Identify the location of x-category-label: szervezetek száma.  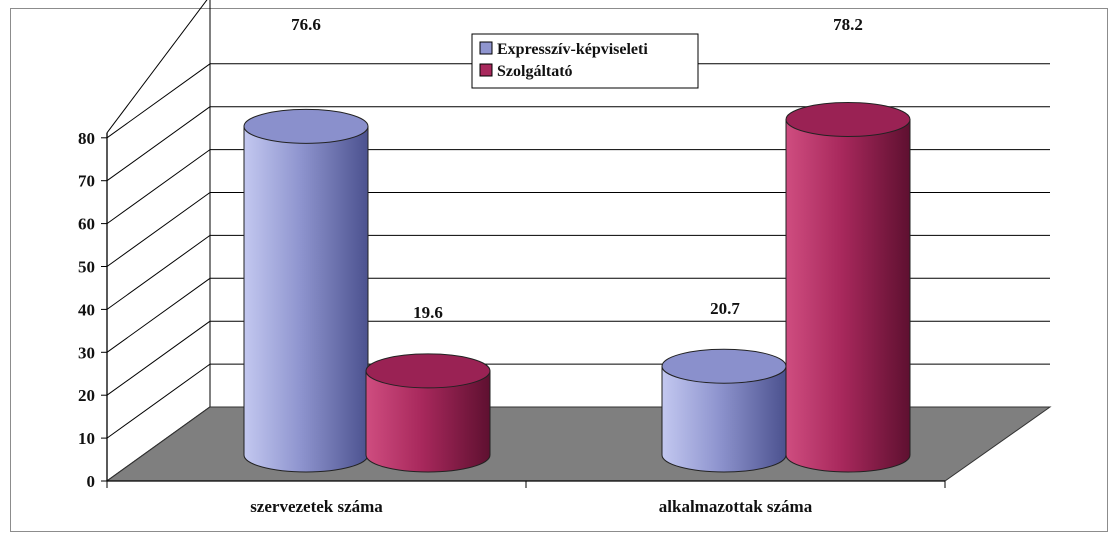
(316, 506).